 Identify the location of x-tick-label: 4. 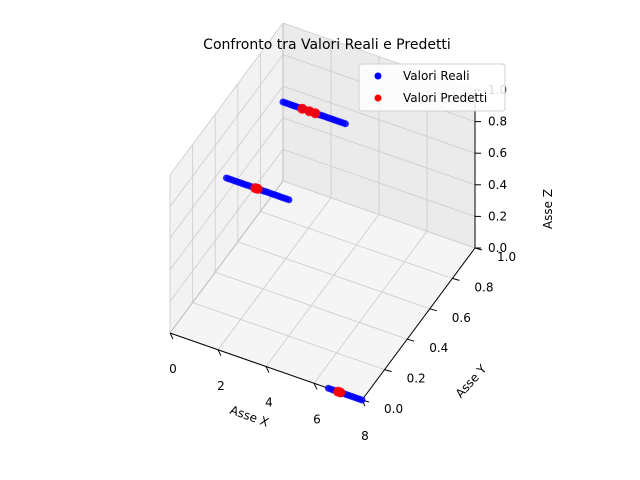
(269, 403).